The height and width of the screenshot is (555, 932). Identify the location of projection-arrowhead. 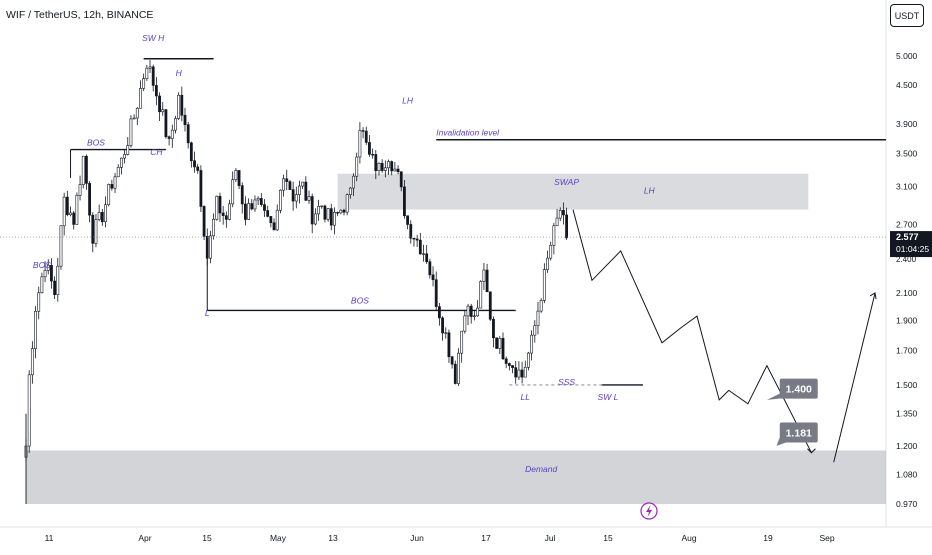
(811, 451).